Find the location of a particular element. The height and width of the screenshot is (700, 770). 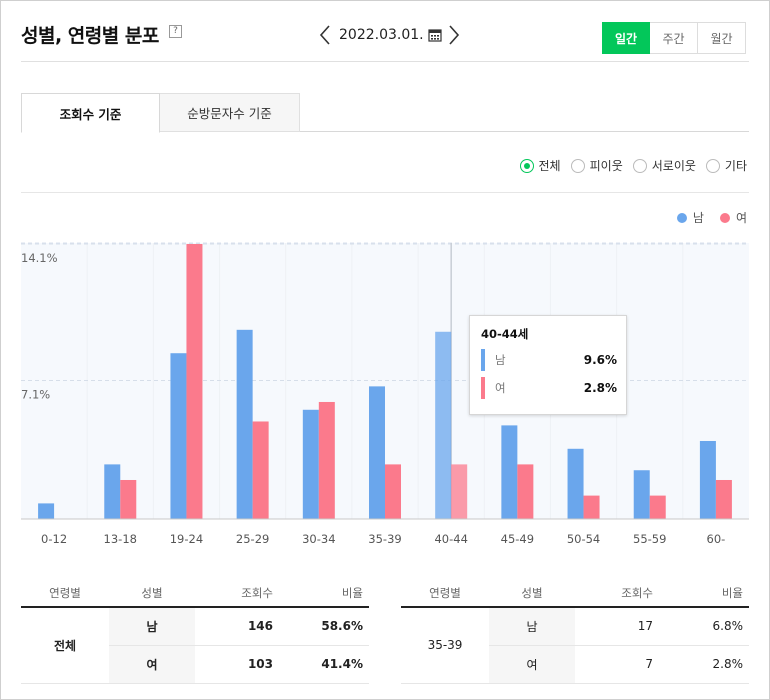

tooltip-value: 9.6% is located at coordinates (600, 360).